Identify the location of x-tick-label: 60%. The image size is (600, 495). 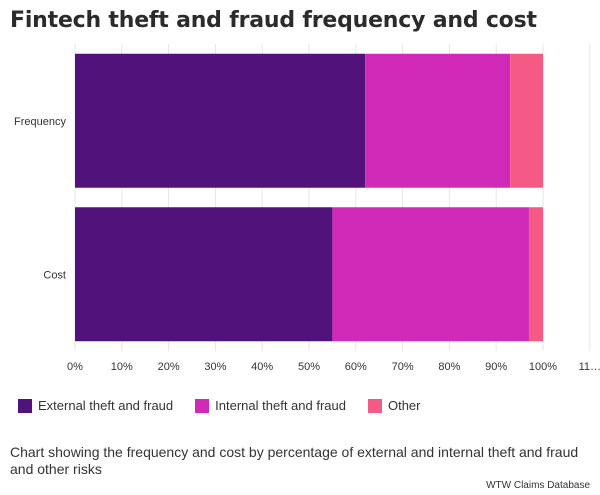
(356, 367).